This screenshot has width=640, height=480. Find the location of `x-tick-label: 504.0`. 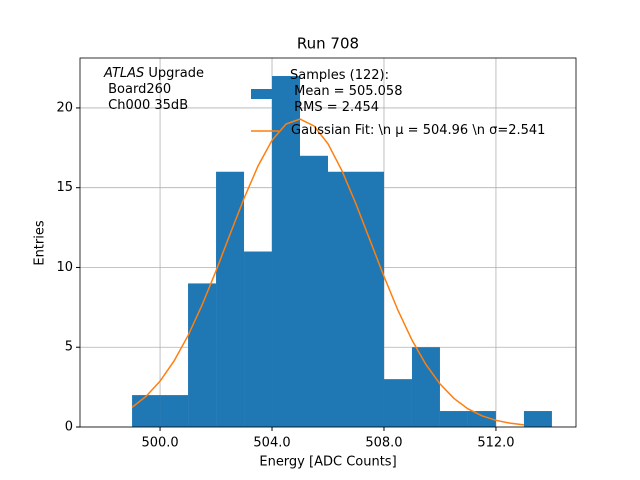

x-tick-label: 504.0 is located at coordinates (271, 443).